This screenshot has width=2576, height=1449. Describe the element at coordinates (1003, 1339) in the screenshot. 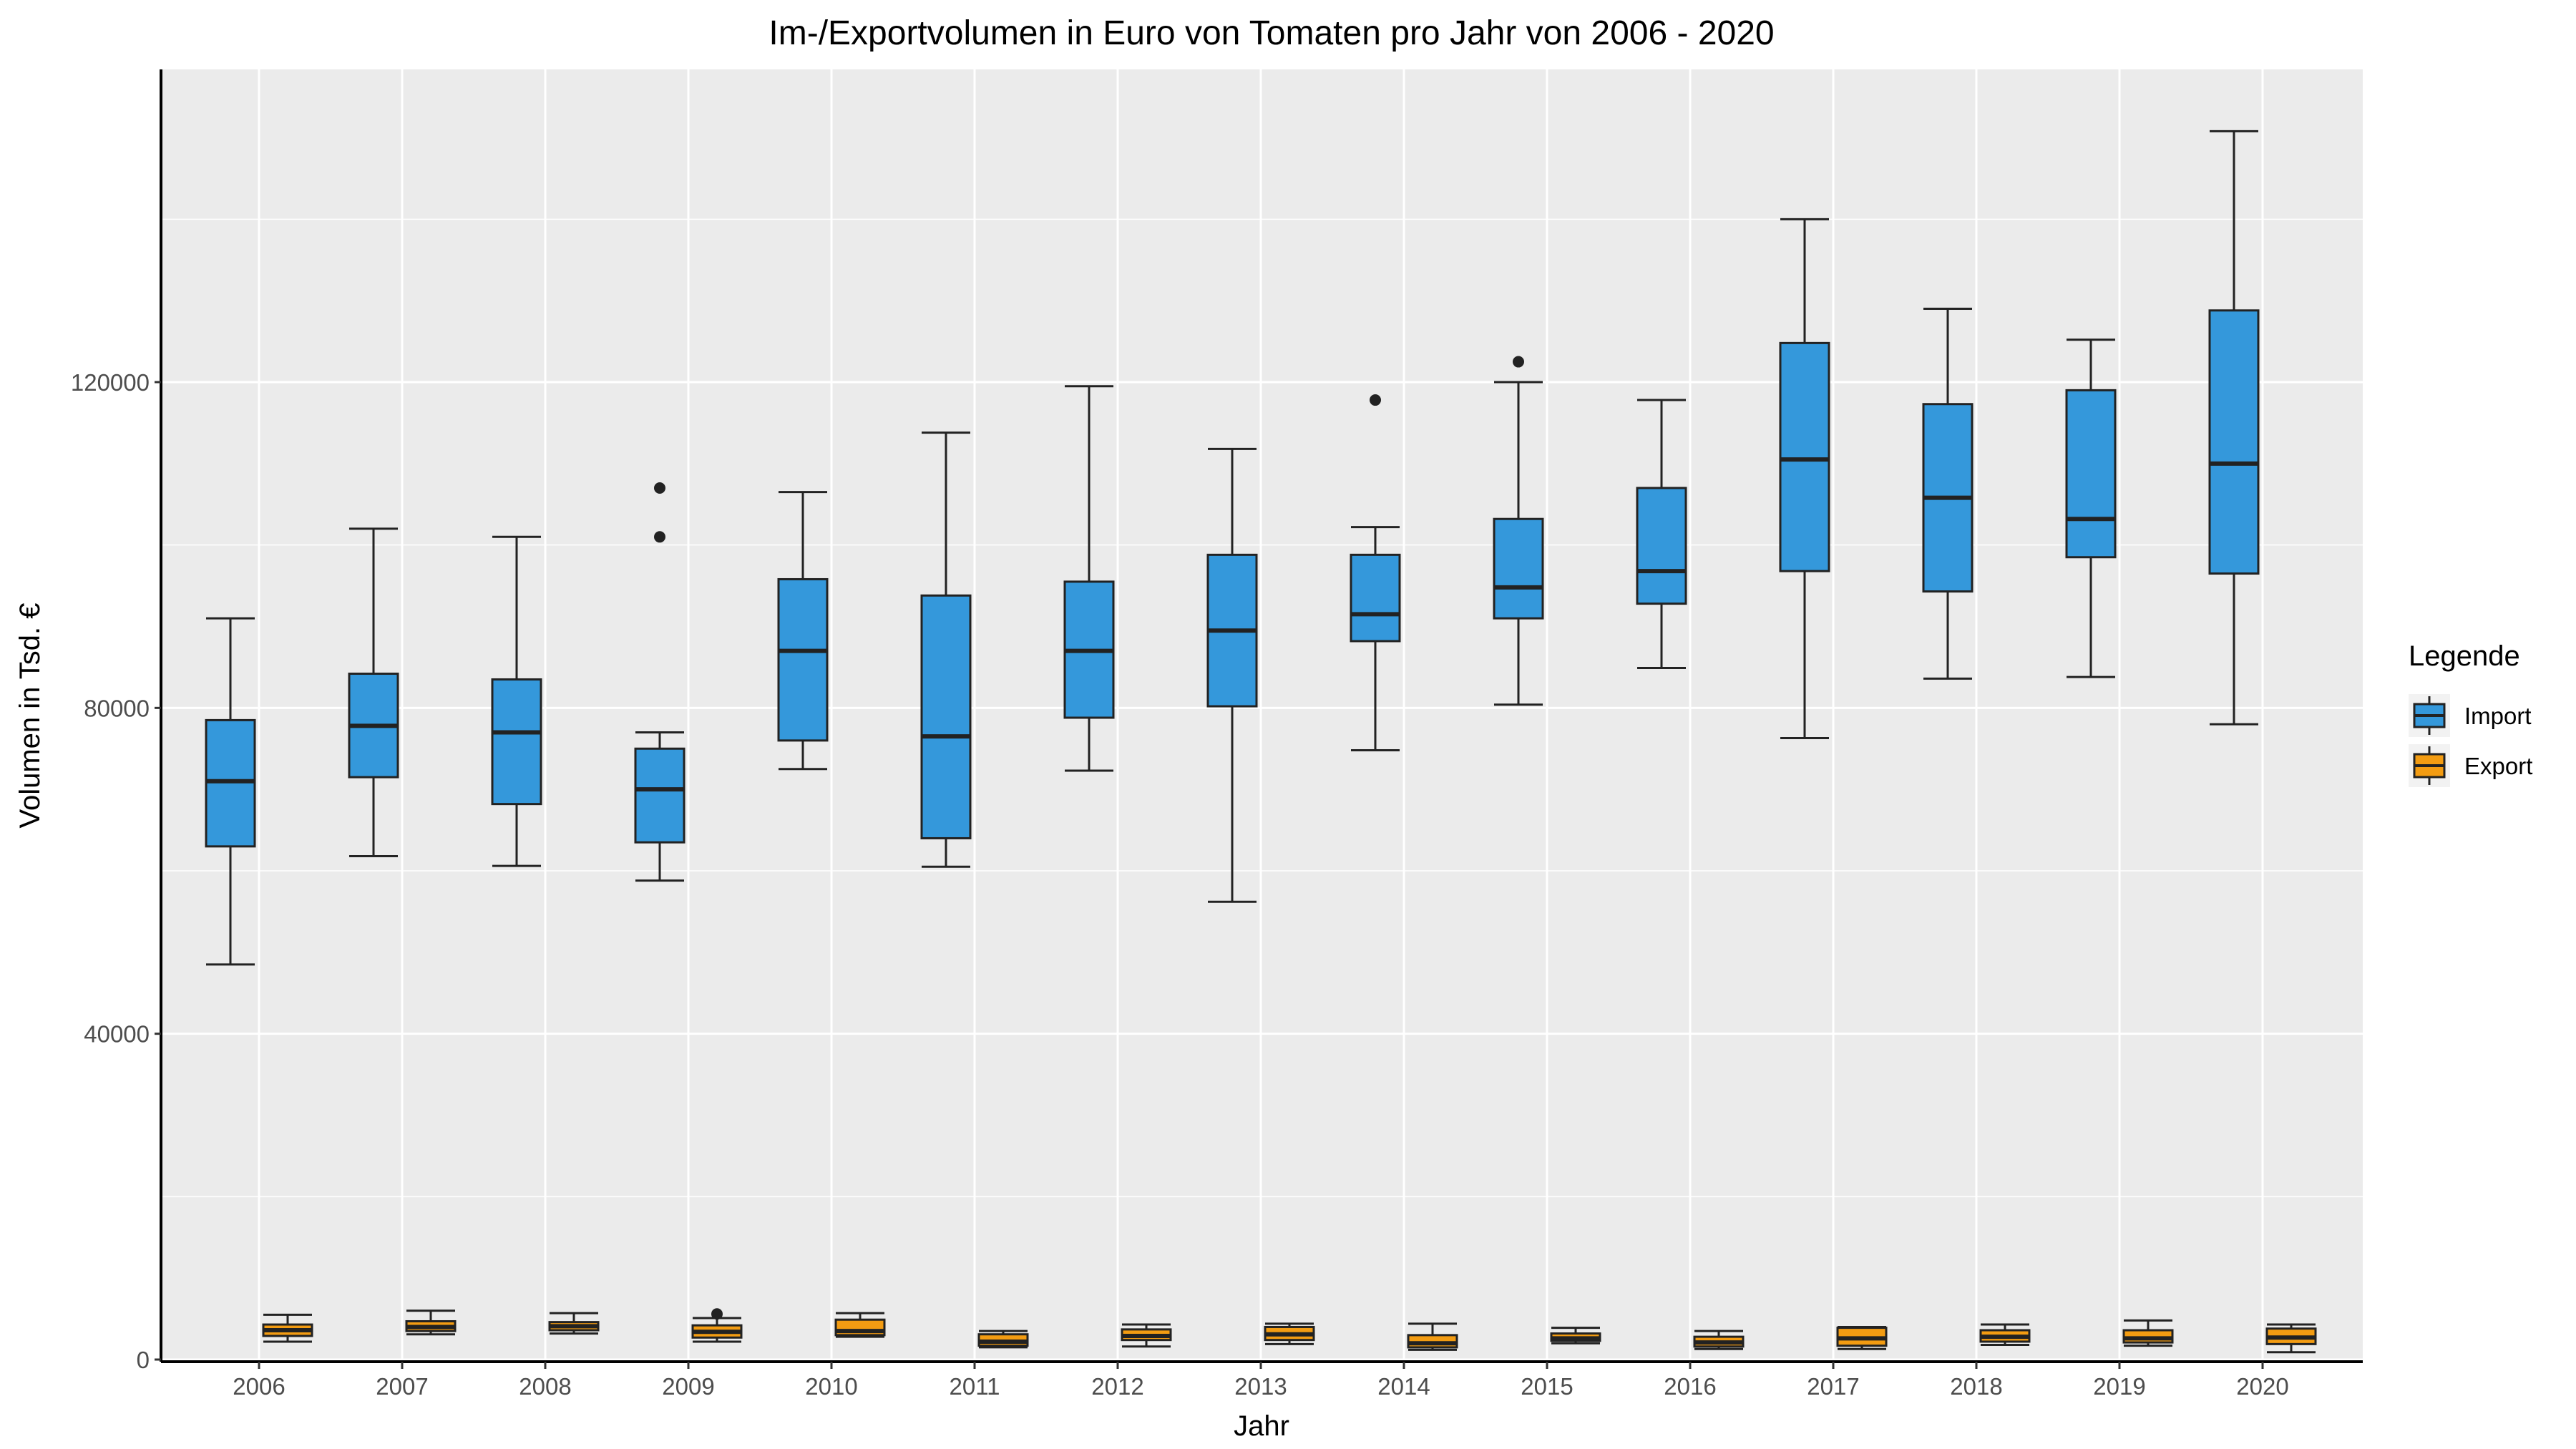

I see `box-export-2011` at that location.